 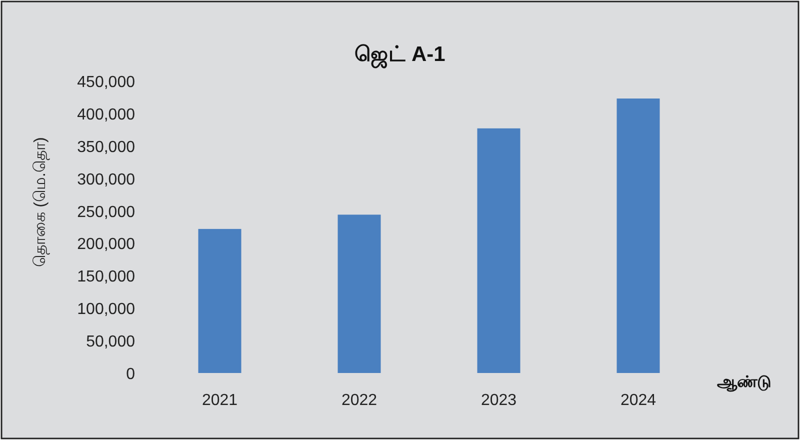 I want to click on y-tick-label: 200,000, so click(x=106, y=245).